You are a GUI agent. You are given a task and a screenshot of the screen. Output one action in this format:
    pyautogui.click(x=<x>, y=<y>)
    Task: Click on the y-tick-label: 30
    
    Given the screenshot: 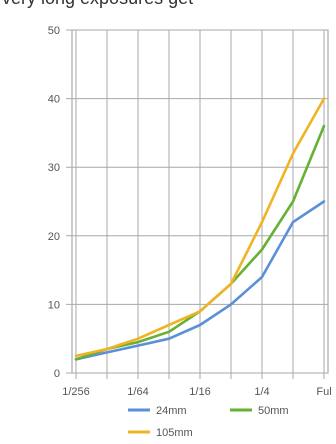 What is the action you would take?
    pyautogui.click(x=54, y=168)
    